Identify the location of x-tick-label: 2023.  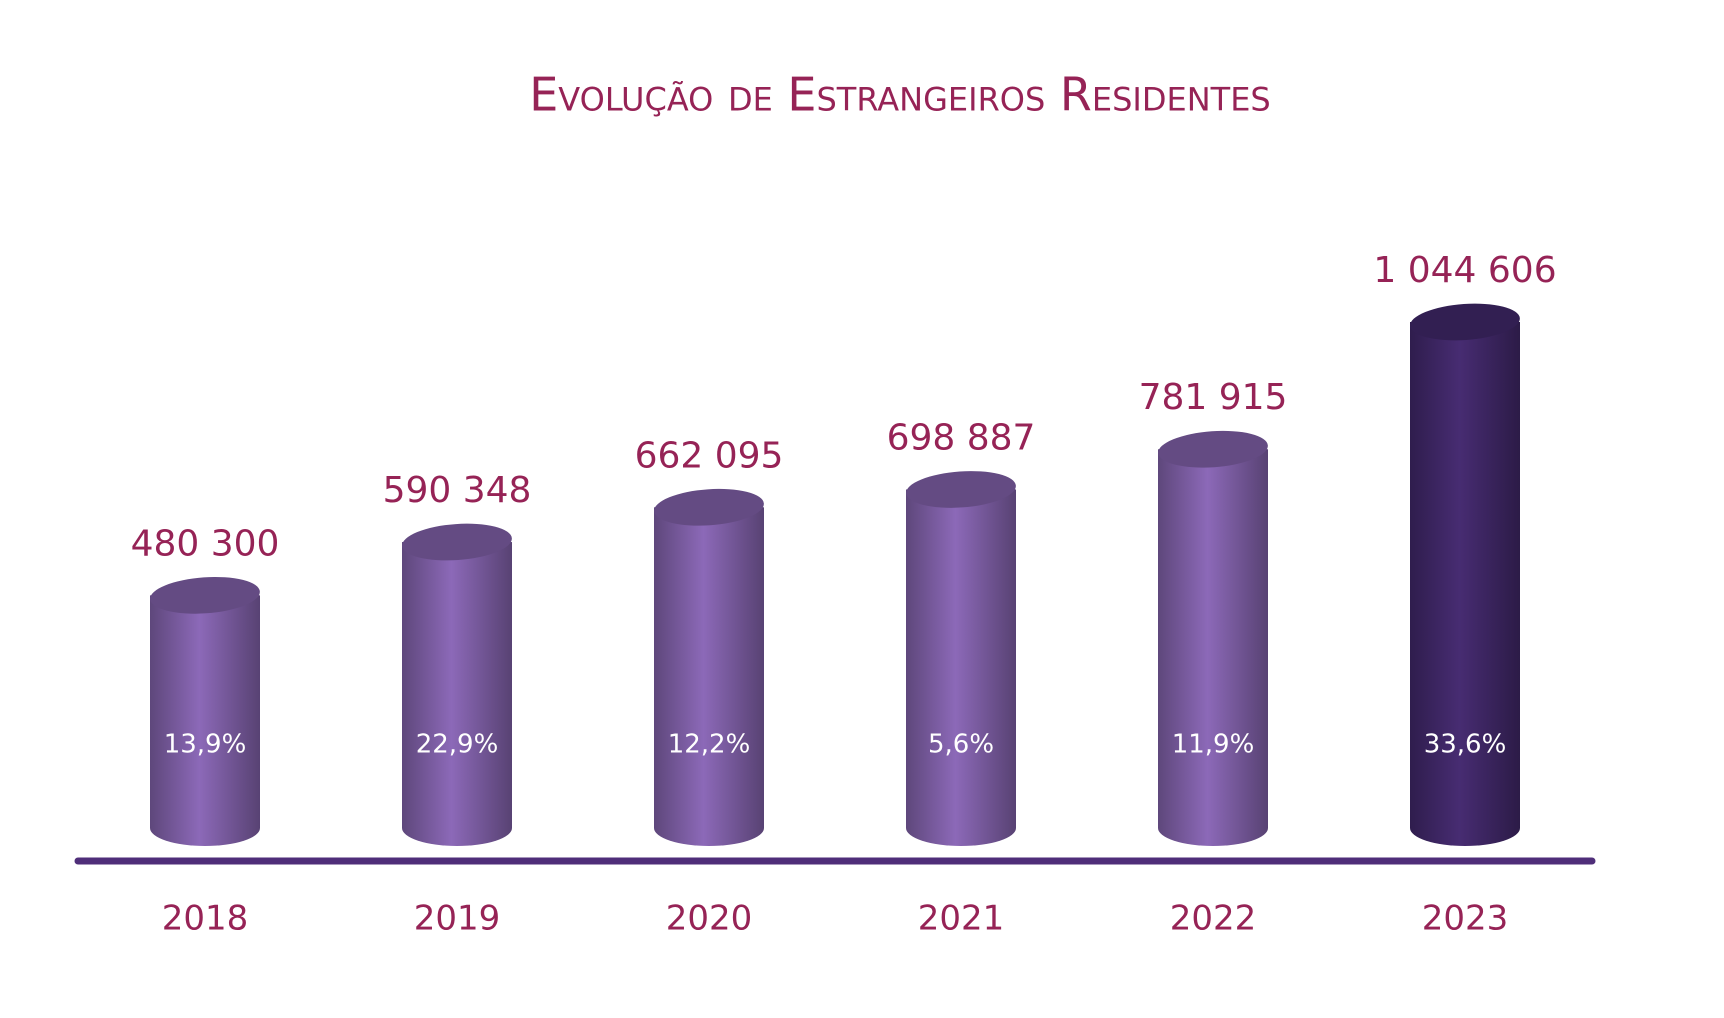
(1465, 919).